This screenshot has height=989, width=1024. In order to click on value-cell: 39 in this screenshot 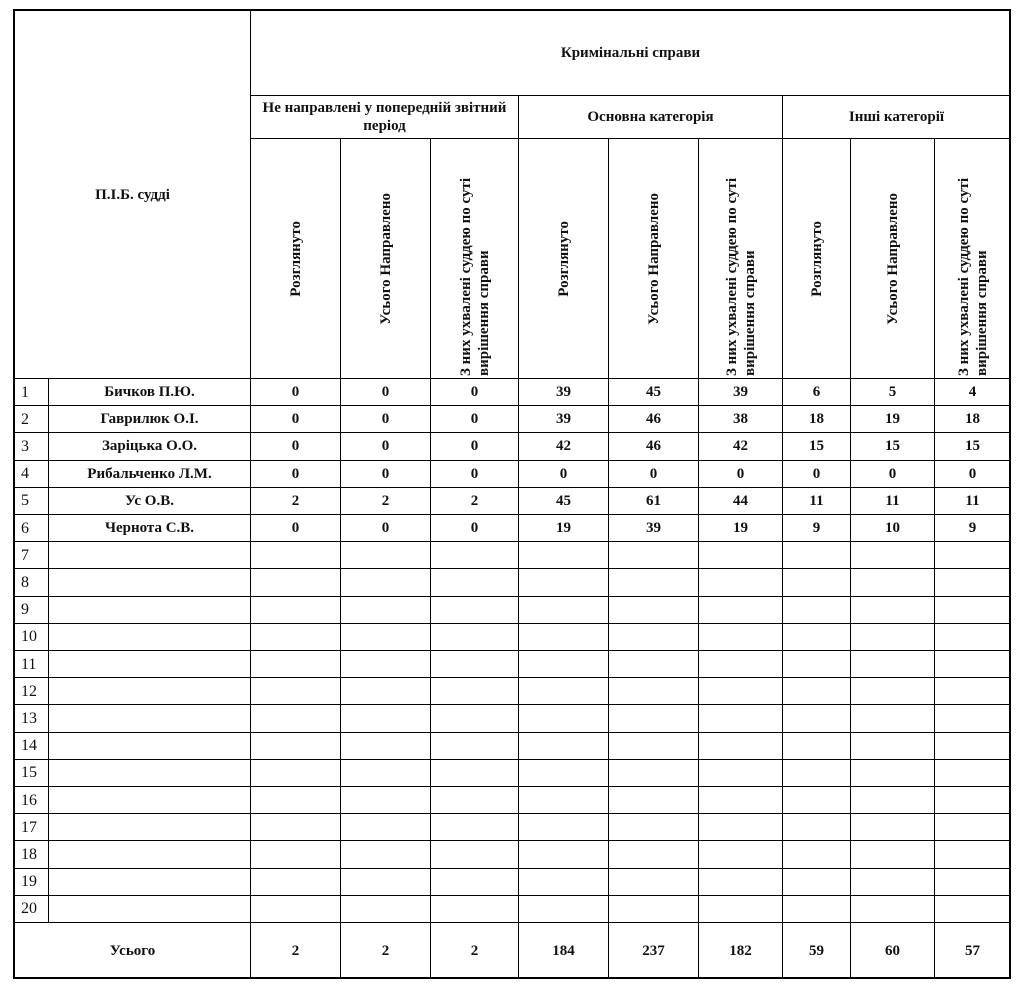, I will do `click(740, 392)`.